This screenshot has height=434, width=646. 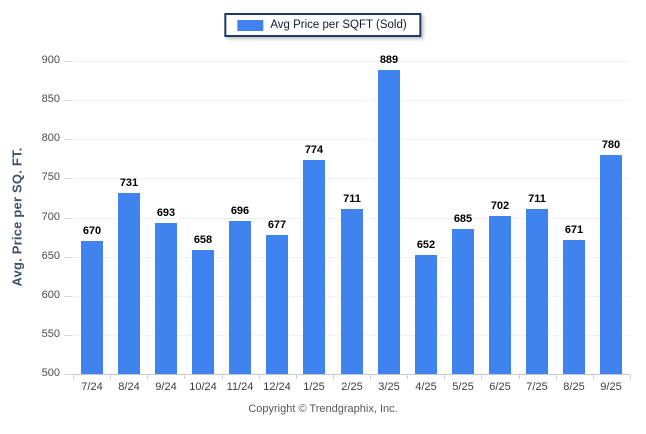 I want to click on bar-value-label: 780, so click(x=611, y=145).